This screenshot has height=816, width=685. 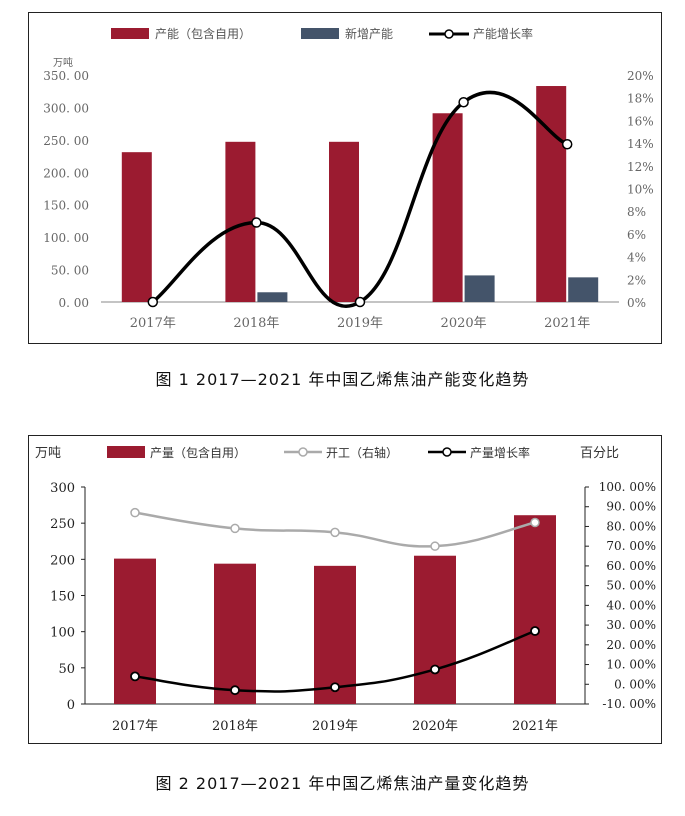 I want to click on legend-label-2: 新增产能, so click(x=369, y=33).